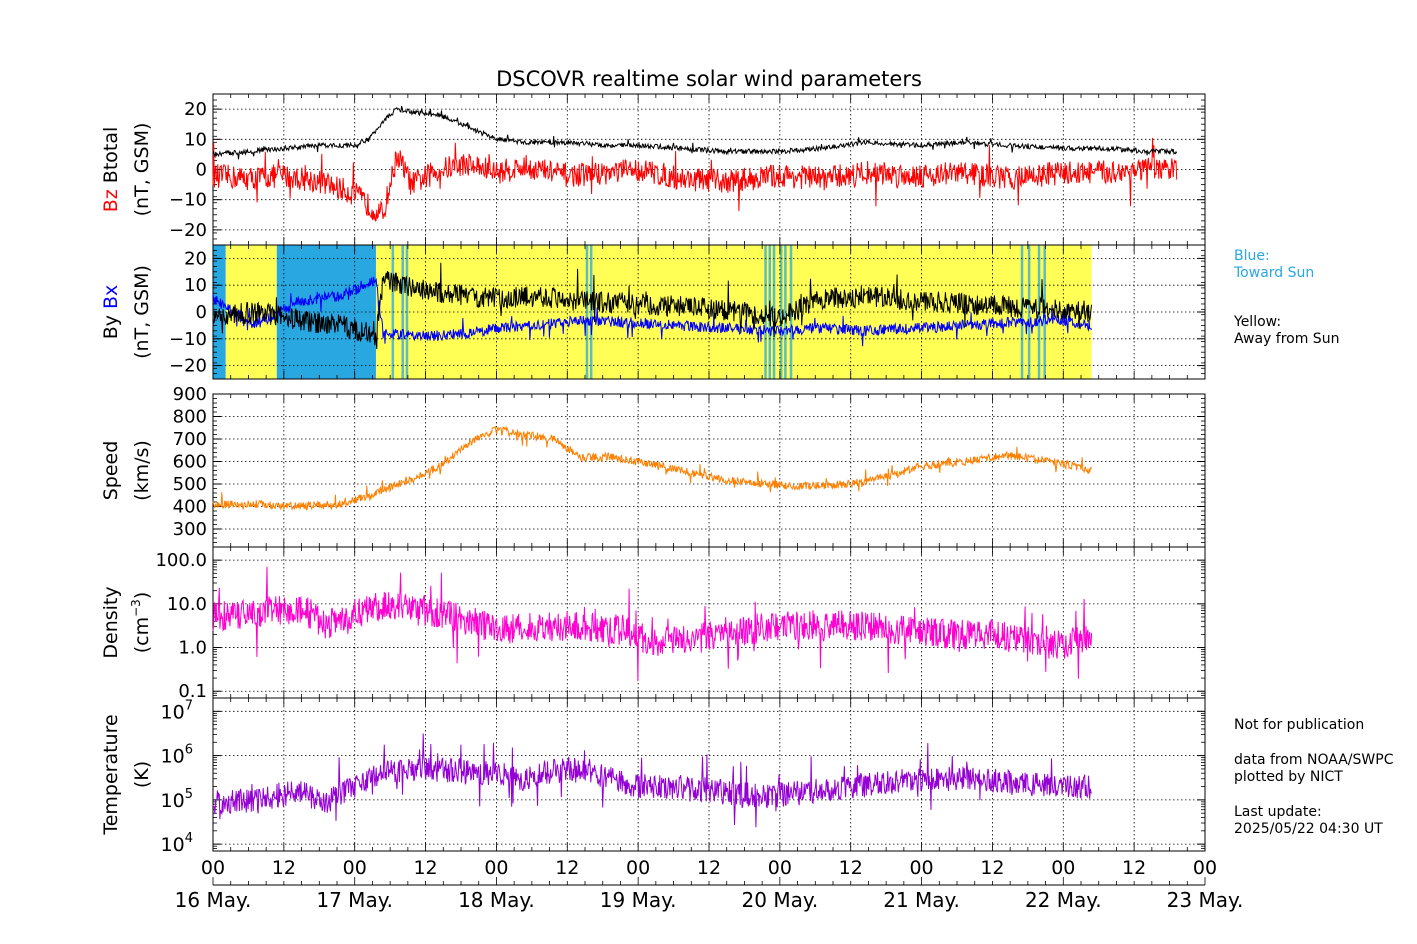 The height and width of the screenshot is (944, 1417). I want to click on chart-title: DSCOVR realtime solar wind parameters, so click(709, 79).